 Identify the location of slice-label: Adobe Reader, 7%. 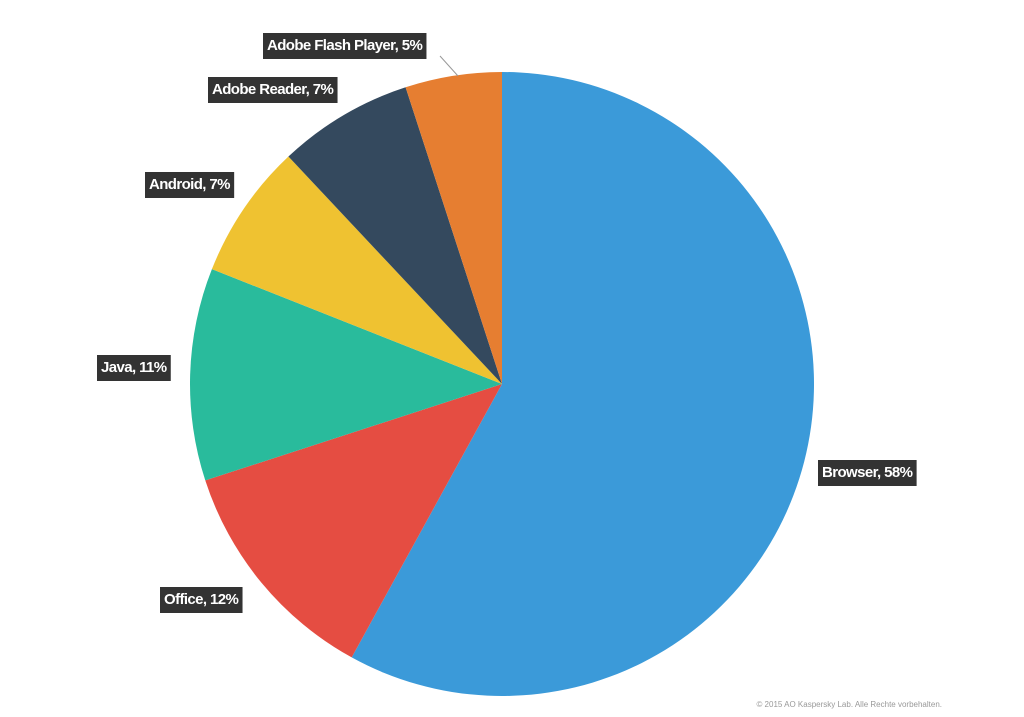
(273, 89).